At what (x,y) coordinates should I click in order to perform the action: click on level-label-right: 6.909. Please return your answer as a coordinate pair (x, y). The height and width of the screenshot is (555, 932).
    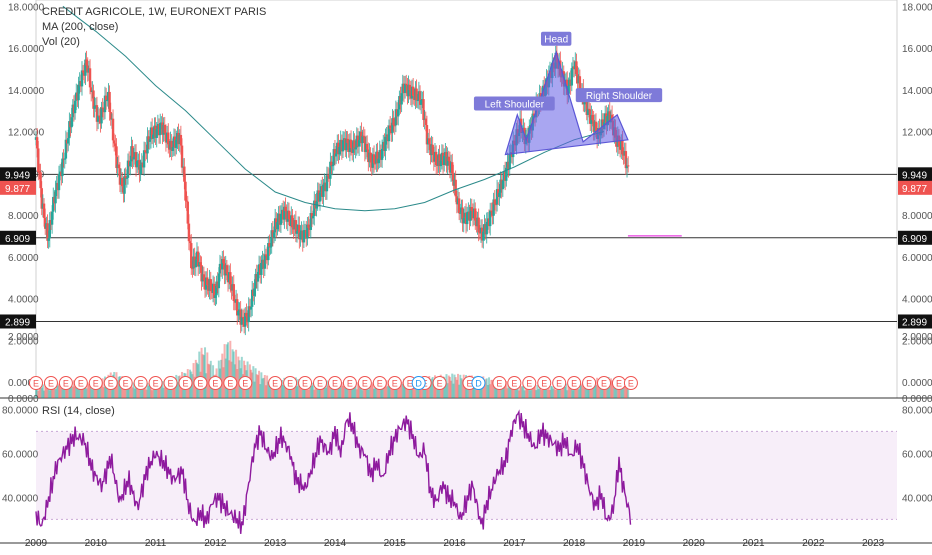
    Looking at the image, I should click on (914, 239).